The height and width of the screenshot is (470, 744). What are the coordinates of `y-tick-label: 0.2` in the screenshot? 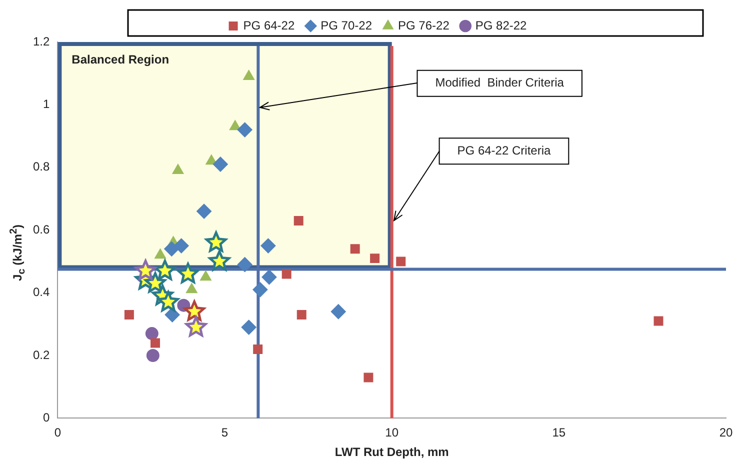 It's located at (41, 355).